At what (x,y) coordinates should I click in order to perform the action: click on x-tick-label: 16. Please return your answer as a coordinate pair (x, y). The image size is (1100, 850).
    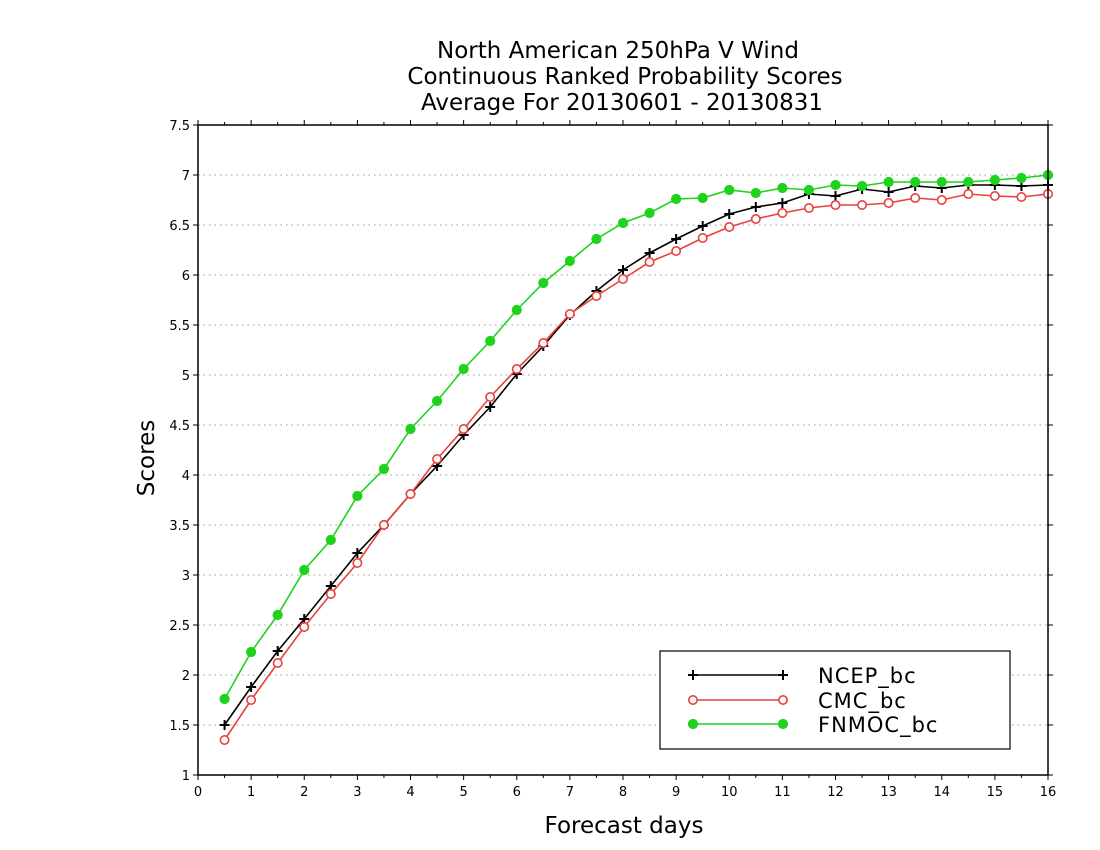
    Looking at the image, I should click on (1048, 792).